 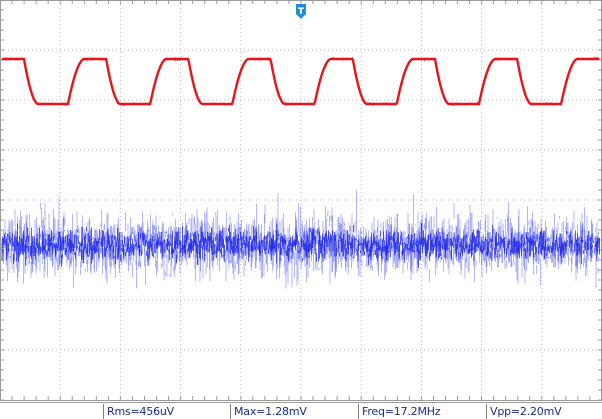 I want to click on channel-1-trace, so click(x=301, y=82).